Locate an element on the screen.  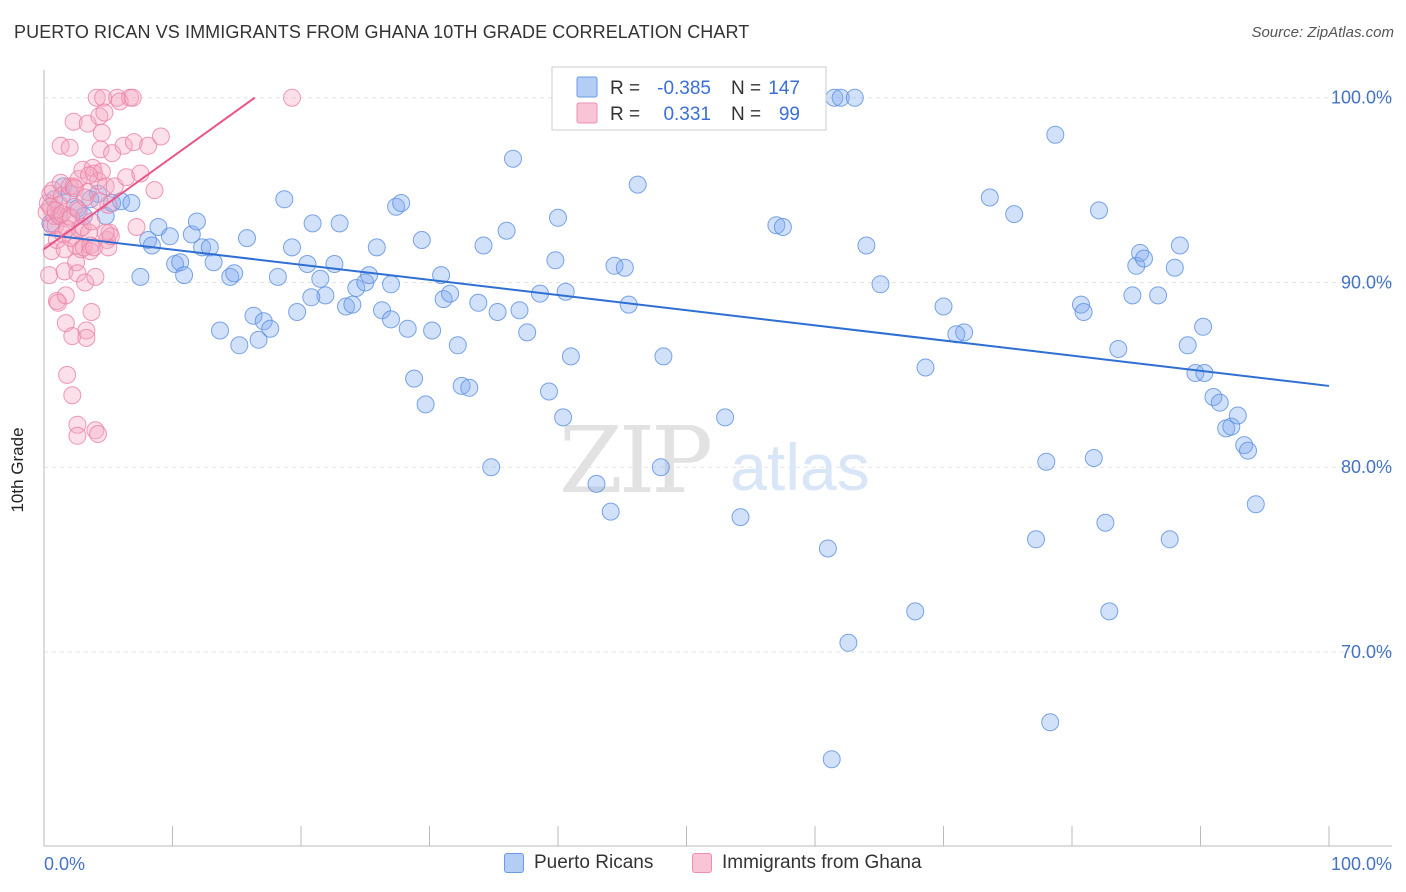
legend-label-puerto-ricans: Puerto Ricans is located at coordinates (594, 862).